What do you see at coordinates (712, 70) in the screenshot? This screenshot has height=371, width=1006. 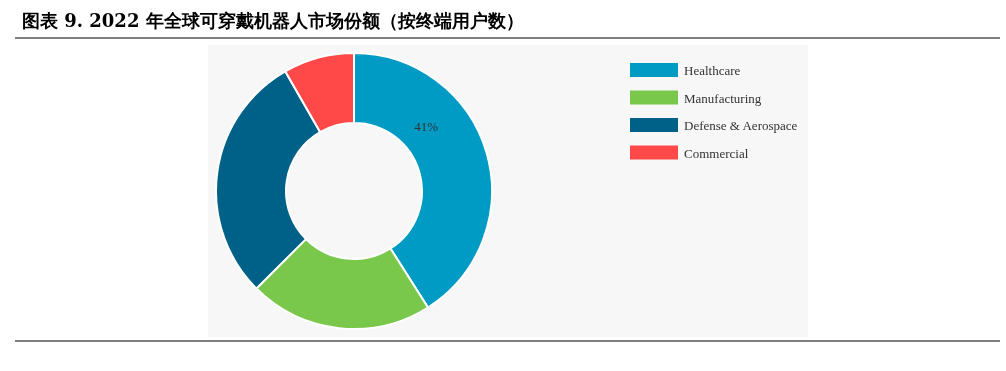 I see `legend-label: Healthcare` at bounding box center [712, 70].